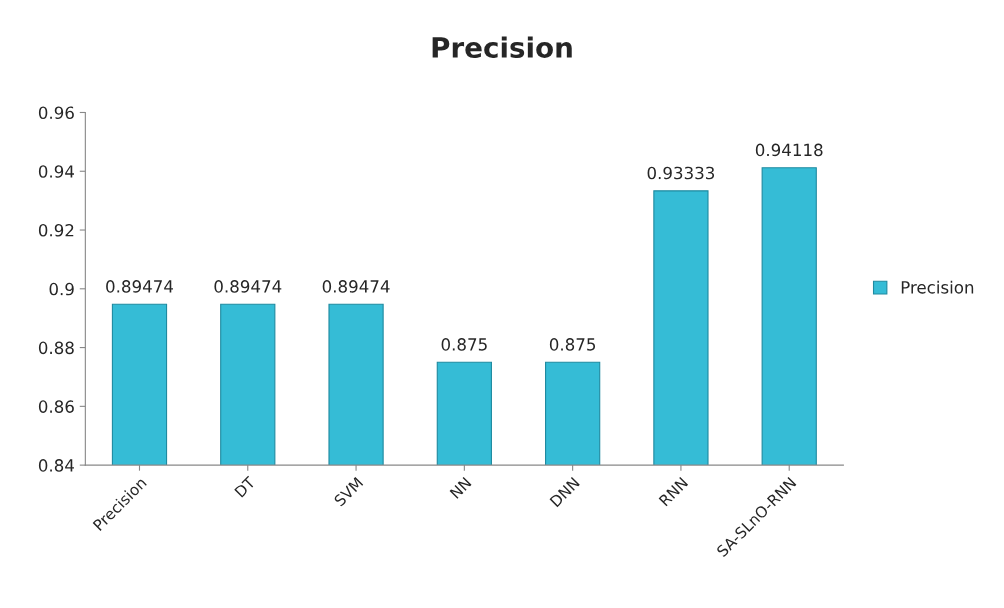  Describe the element at coordinates (56, 465) in the screenshot. I see `y-tick-label: 0.84` at that location.